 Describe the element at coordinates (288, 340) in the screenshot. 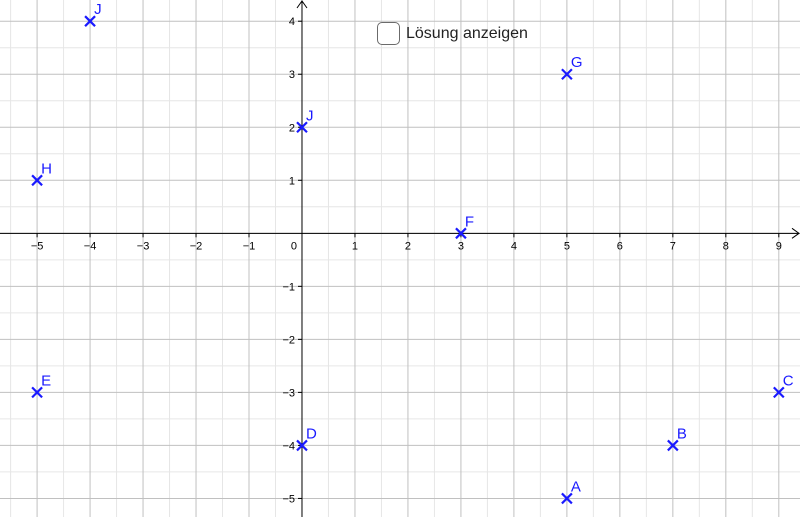

I see `y-tick-label: −2` at that location.